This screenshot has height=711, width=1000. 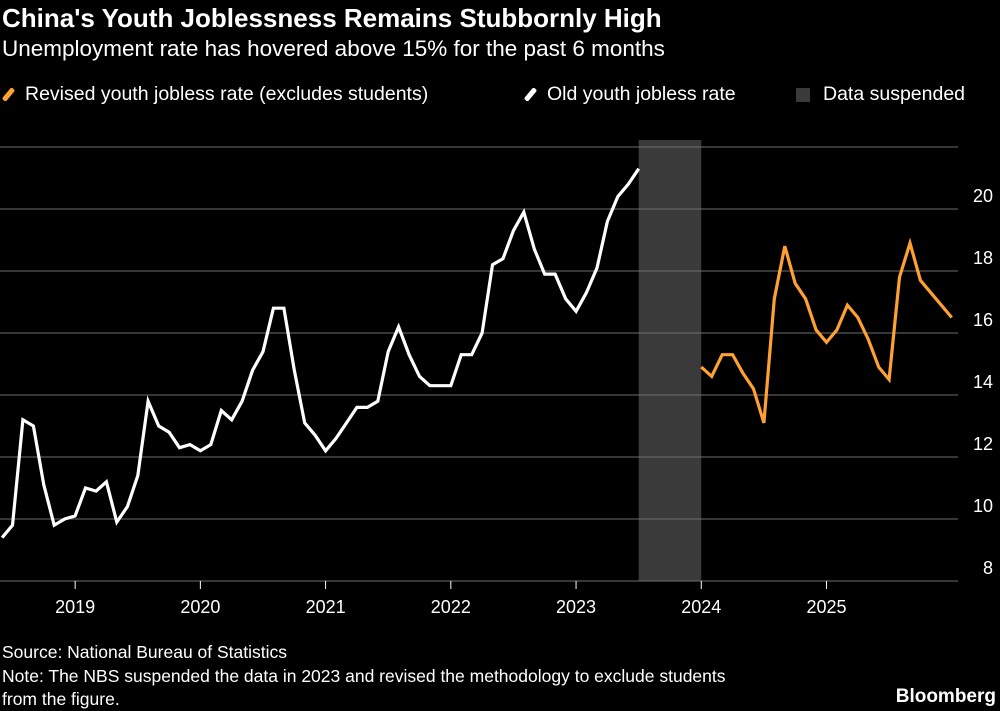 I want to click on x-tick-label: 2023, so click(x=576, y=607).